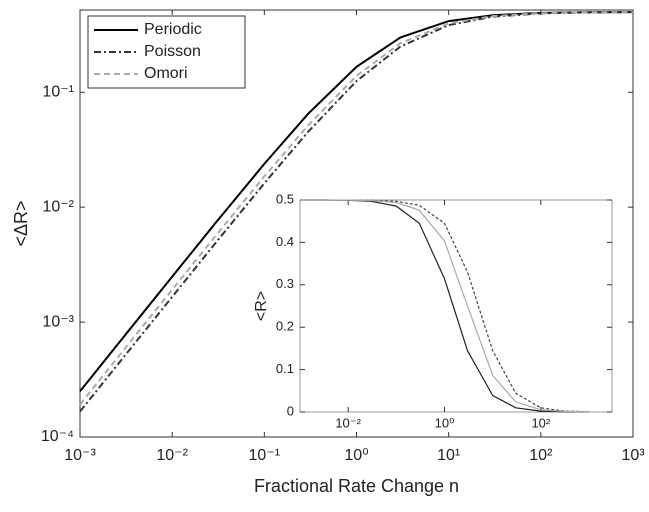 This screenshot has width=649, height=512. What do you see at coordinates (265, 455) in the screenshot?
I see `x-tick-label: 10⁻¹` at bounding box center [265, 455].